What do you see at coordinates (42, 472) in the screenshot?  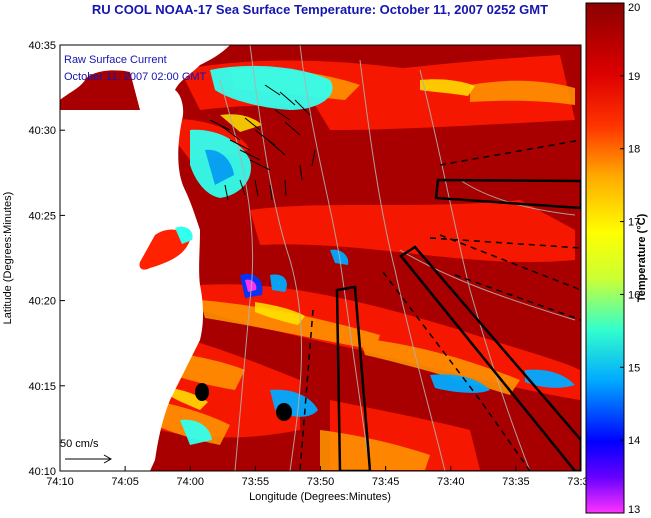 I see `y-tick-label: 40:10` at bounding box center [42, 472].